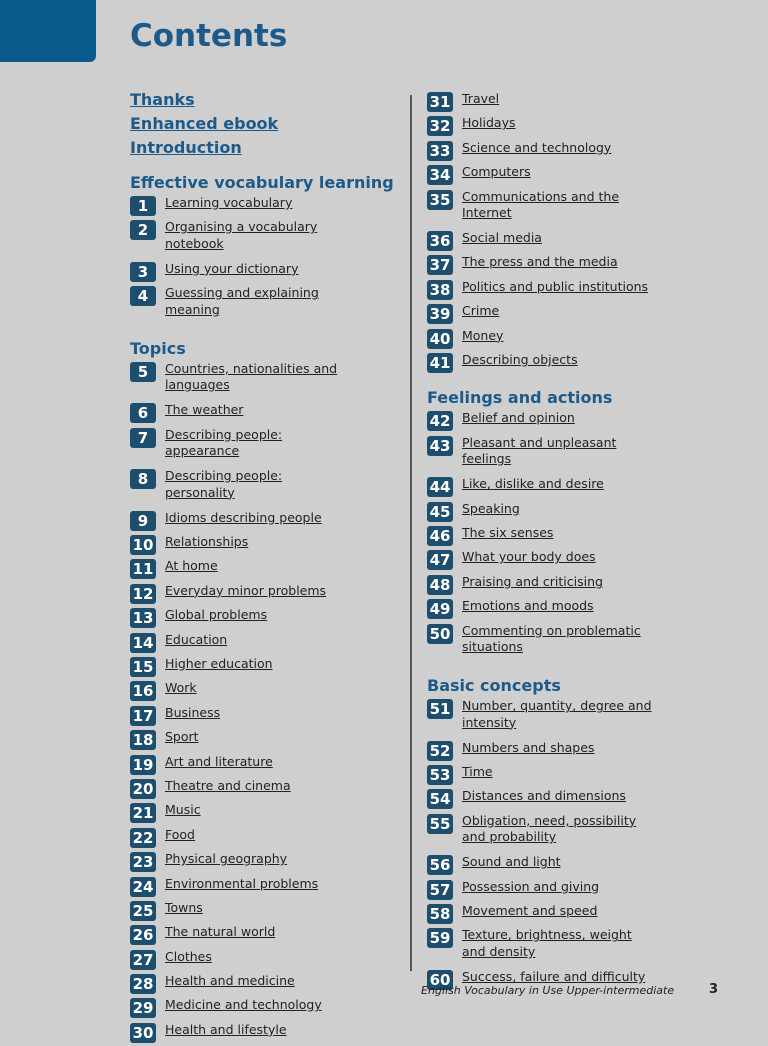 This screenshot has height=1046, width=768. What do you see at coordinates (539, 450) in the screenshot?
I see `unit-title: Pleasant and unpleasant feelings` at bounding box center [539, 450].